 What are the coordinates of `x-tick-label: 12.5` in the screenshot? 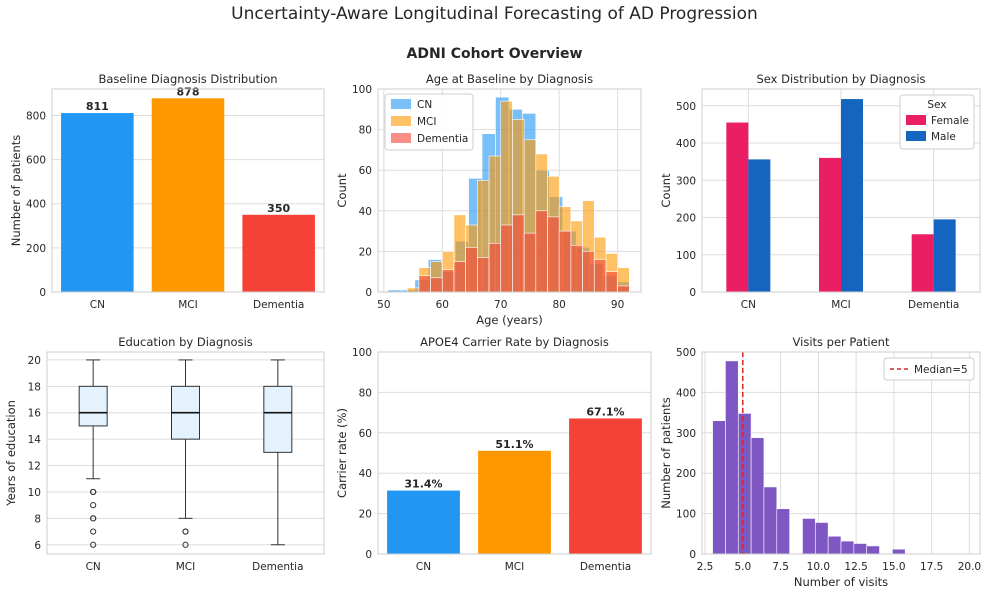 It's located at (855, 567).